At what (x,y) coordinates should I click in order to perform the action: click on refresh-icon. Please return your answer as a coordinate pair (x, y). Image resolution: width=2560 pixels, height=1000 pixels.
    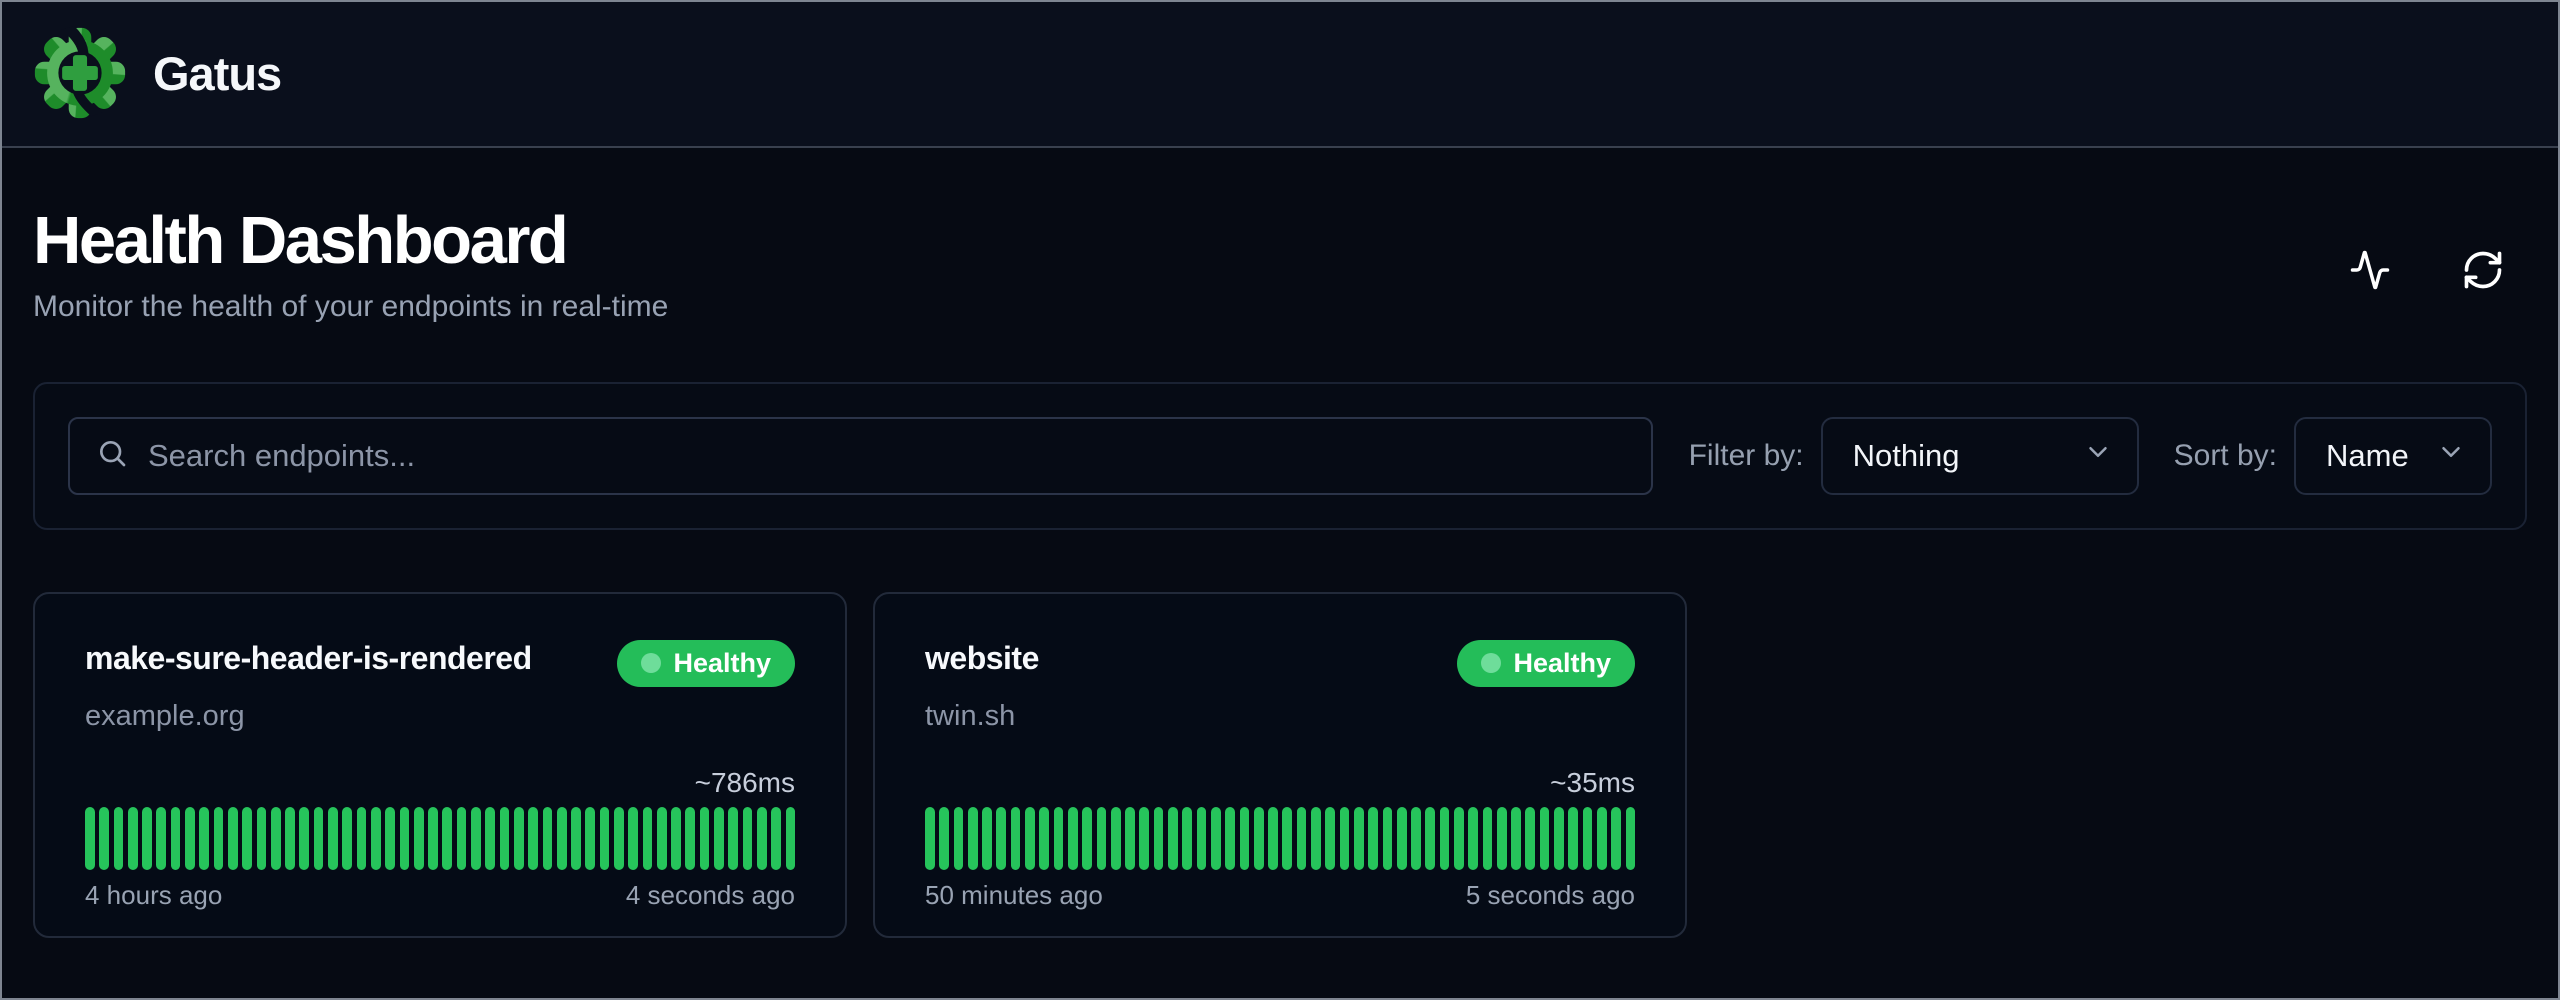
    Looking at the image, I should click on (2483, 270).